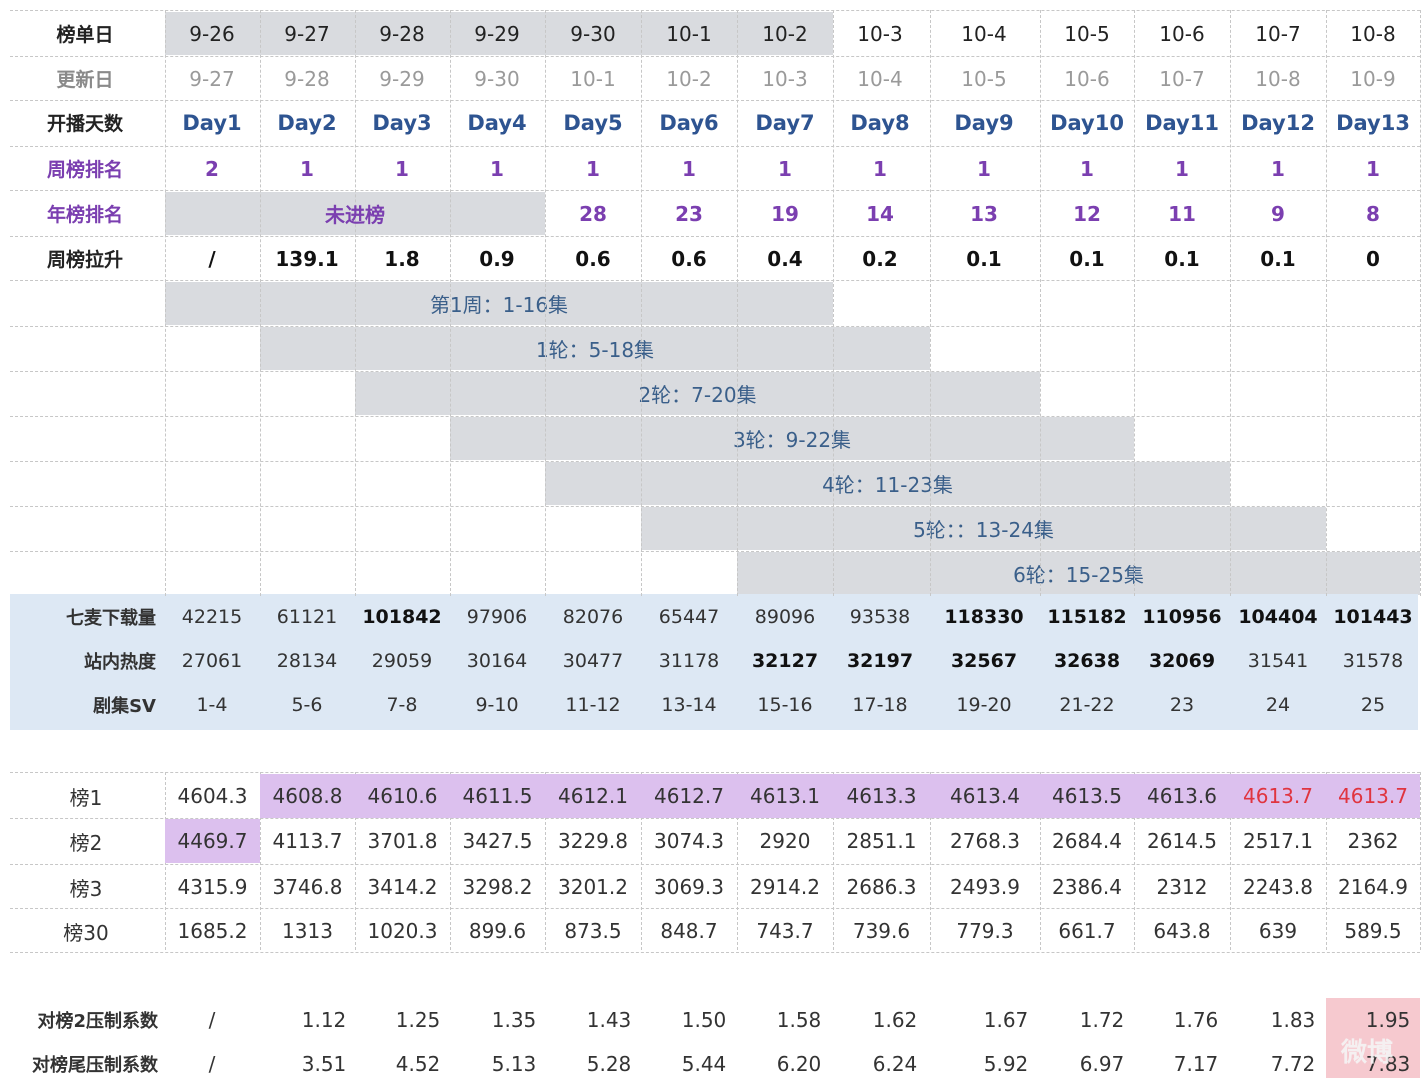 Image resolution: width=1426 pixels, height=1084 pixels. I want to click on coefficient-cell: 5.28, so click(609, 1064).